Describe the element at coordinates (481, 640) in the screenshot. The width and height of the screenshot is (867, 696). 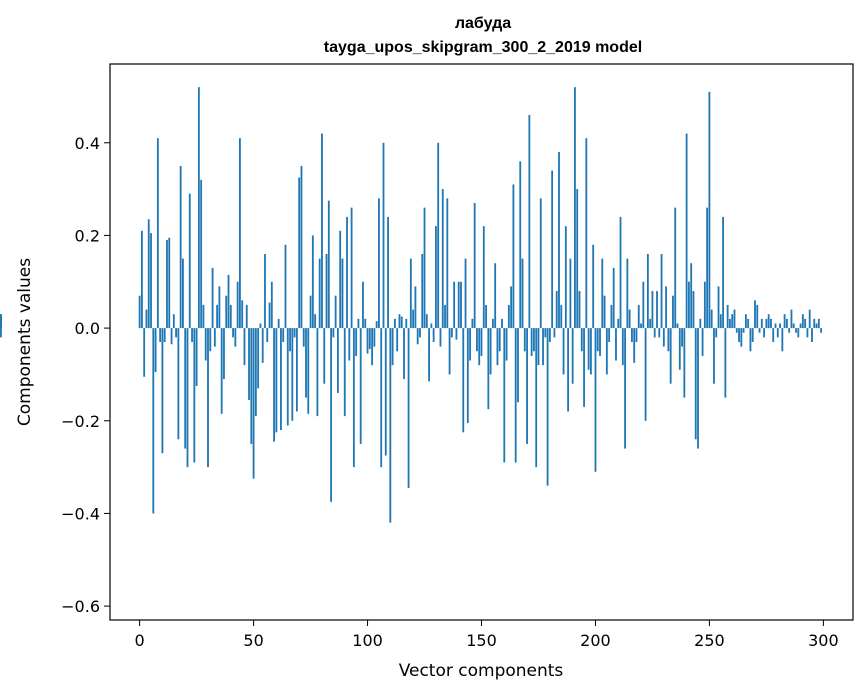
I see `x-tick-label: 150` at that location.